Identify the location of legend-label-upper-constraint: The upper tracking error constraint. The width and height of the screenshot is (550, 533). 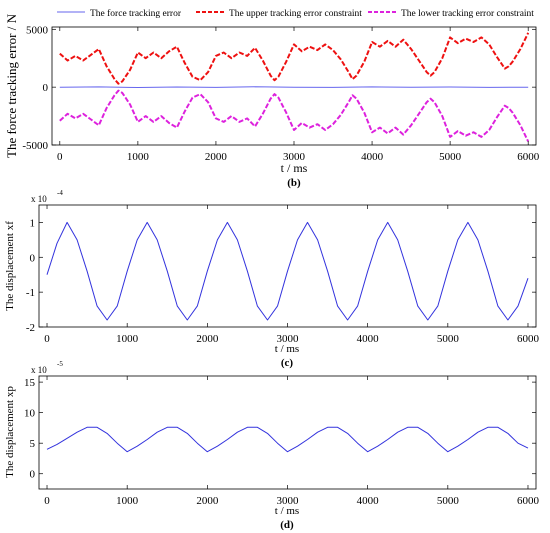
(295, 14).